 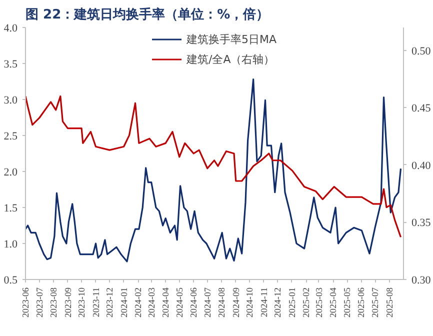 I want to click on y-tick-label: 4.0, so click(x=11, y=28).